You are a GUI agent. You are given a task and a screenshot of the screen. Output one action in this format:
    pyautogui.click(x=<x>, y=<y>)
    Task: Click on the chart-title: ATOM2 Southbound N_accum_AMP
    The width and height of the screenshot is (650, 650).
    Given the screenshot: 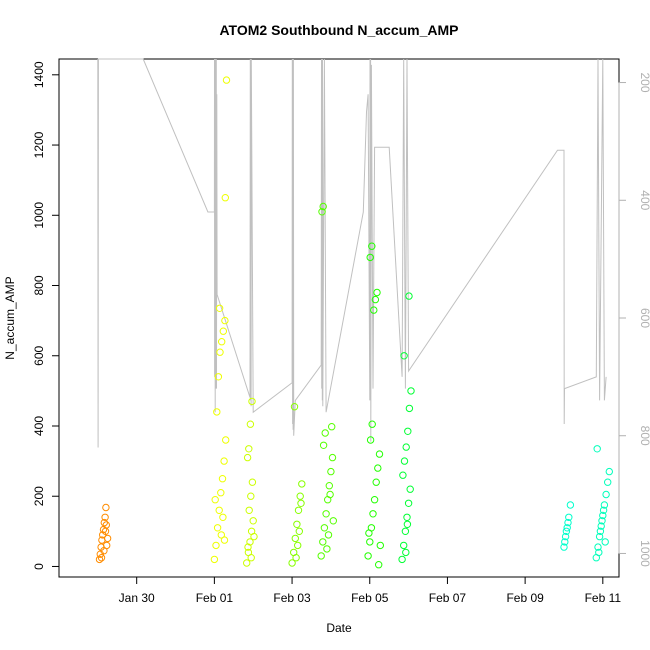 What is the action you would take?
    pyautogui.click(x=338, y=30)
    